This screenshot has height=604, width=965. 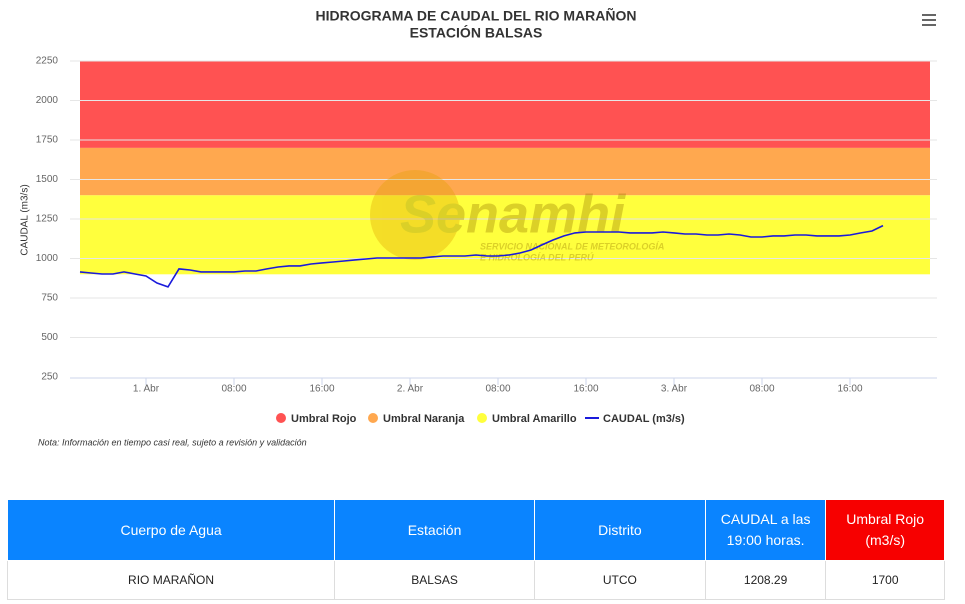 What do you see at coordinates (146, 389) in the screenshot?
I see `x-tick-label: 1. Abr` at bounding box center [146, 389].